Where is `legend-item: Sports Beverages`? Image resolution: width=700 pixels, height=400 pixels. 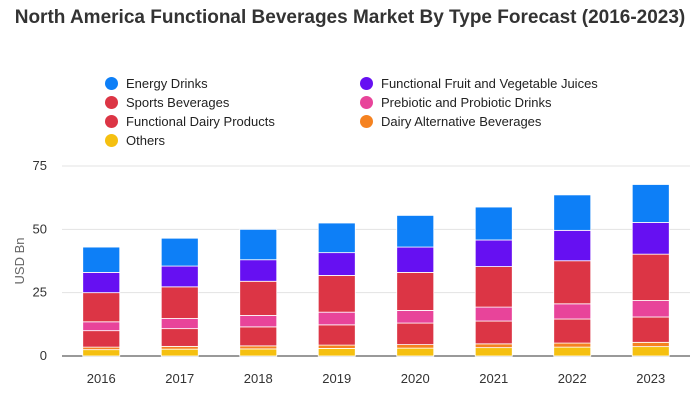
legend-item: Sports Beverages is located at coordinates (167, 102).